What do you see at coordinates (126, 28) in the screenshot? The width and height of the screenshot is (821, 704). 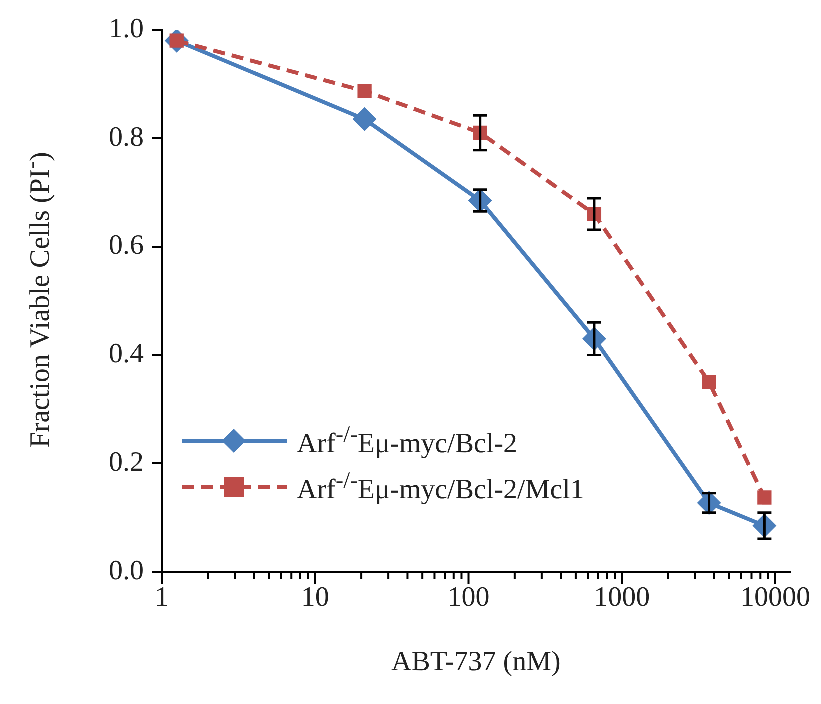 I see `y-tick-label: 1.0` at bounding box center [126, 28].